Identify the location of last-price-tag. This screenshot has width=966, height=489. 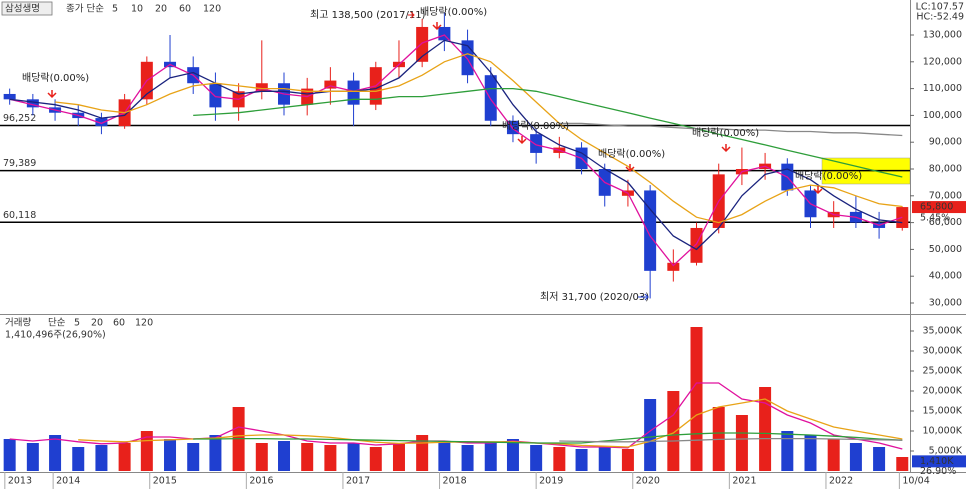
(939, 207).